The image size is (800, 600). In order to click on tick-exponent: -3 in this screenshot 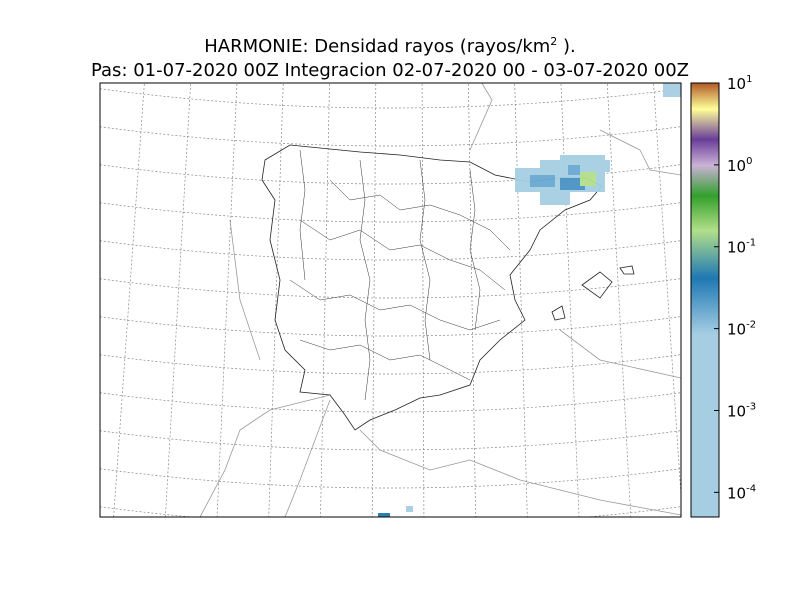, I will do `click(751, 406)`.